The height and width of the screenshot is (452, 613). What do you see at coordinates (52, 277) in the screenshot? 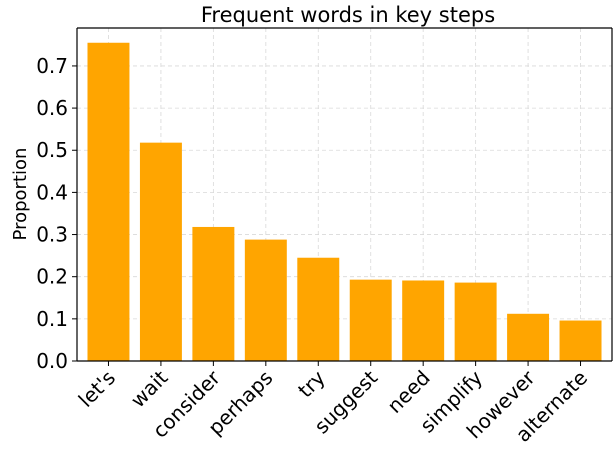
I see `y-tick-label: 0.2` at bounding box center [52, 277].